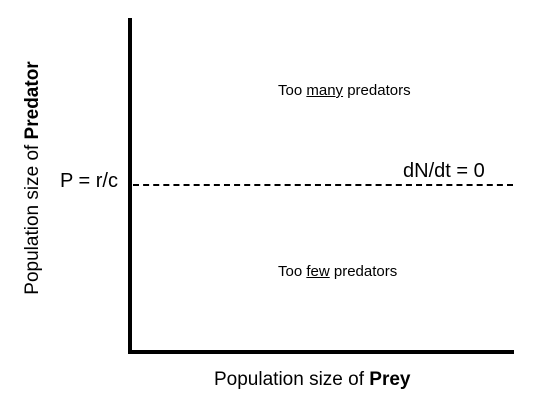  What do you see at coordinates (377, 90) in the screenshot?
I see `region-label-too-many-suffix: predators` at bounding box center [377, 90].